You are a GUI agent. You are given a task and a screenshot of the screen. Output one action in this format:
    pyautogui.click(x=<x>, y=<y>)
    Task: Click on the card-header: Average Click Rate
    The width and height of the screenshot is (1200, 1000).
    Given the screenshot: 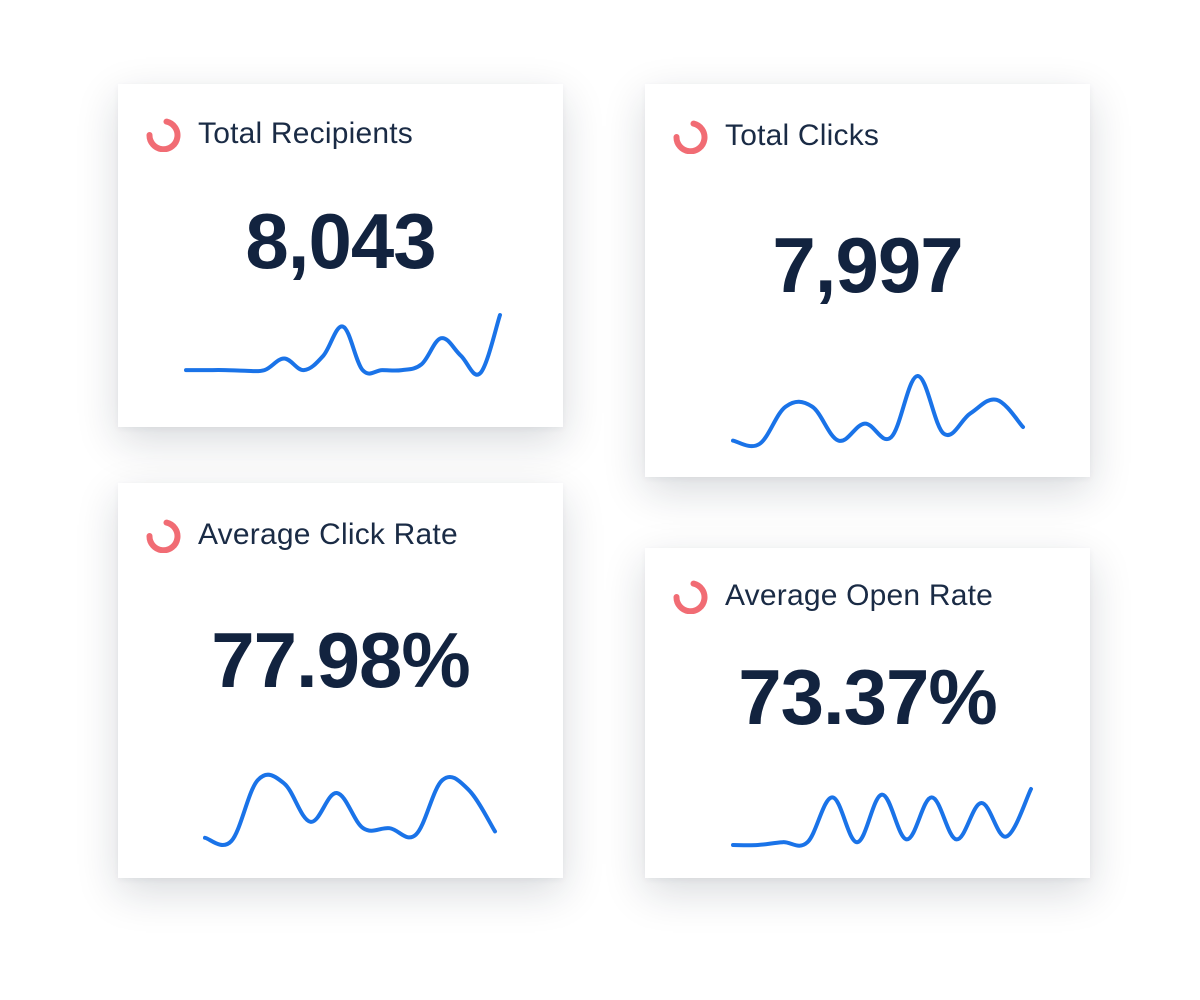 What is the action you would take?
    pyautogui.click(x=301, y=535)
    